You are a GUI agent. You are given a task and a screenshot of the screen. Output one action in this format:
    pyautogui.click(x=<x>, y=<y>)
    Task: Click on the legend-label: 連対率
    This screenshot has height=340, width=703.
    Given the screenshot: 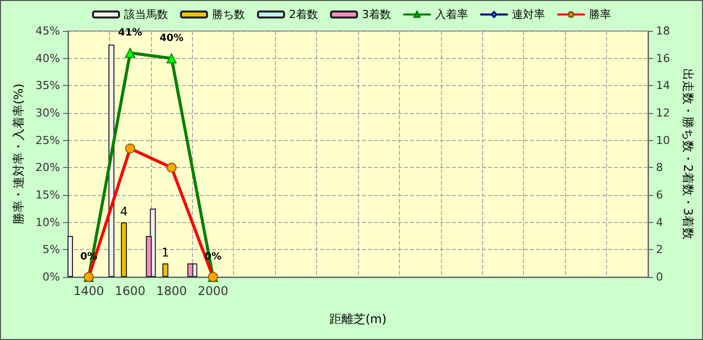 What is the action you would take?
    pyautogui.click(x=528, y=14)
    